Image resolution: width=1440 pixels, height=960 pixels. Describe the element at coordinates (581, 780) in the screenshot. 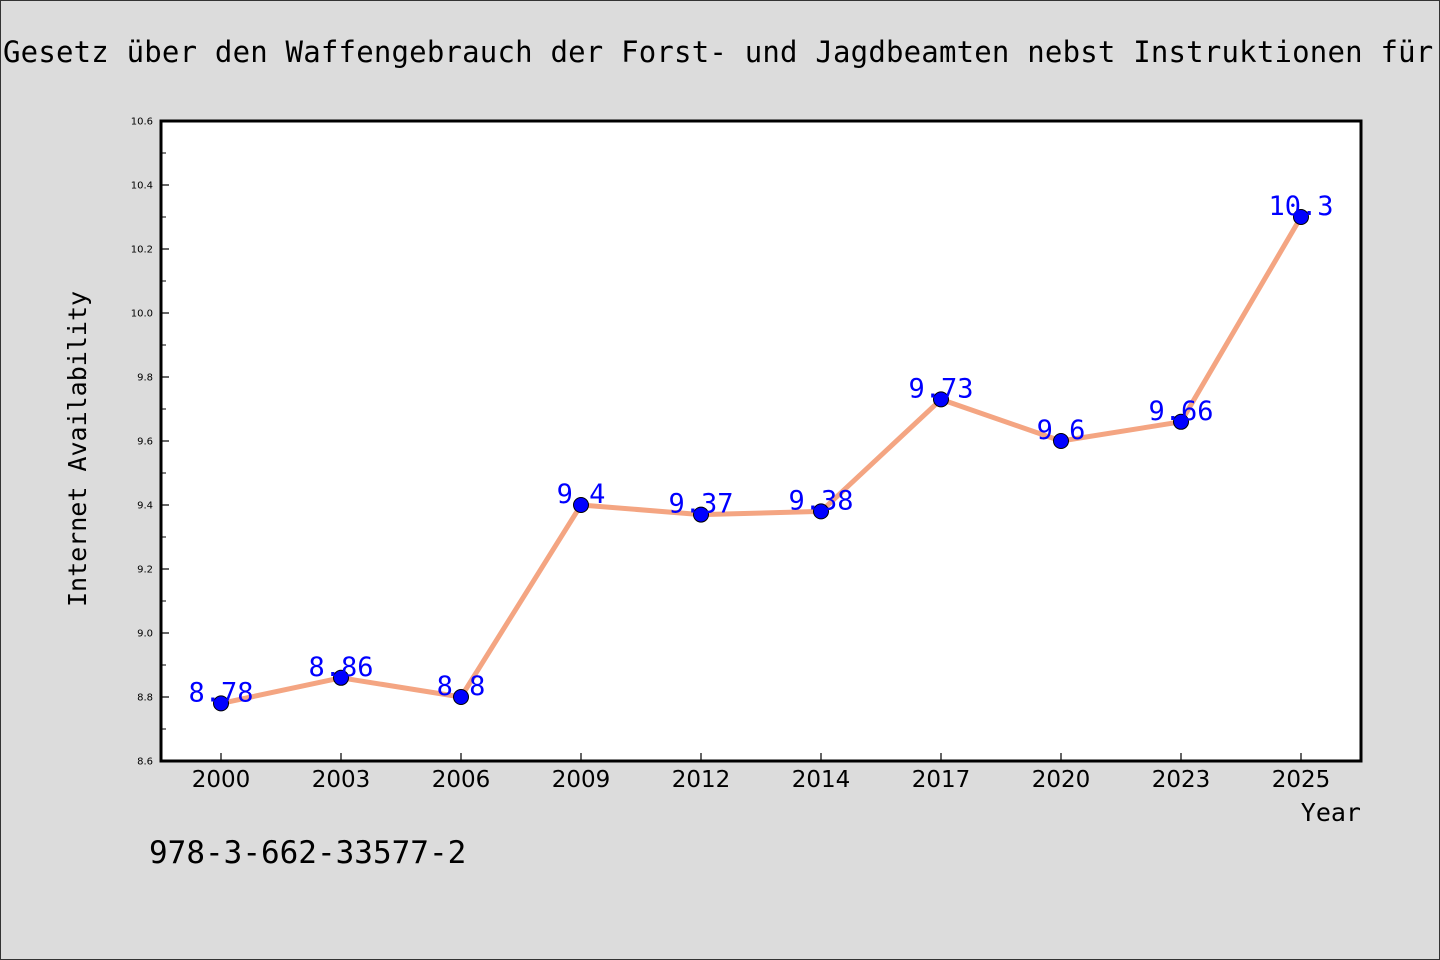

I see `x-tick-label: 2009` at that location.